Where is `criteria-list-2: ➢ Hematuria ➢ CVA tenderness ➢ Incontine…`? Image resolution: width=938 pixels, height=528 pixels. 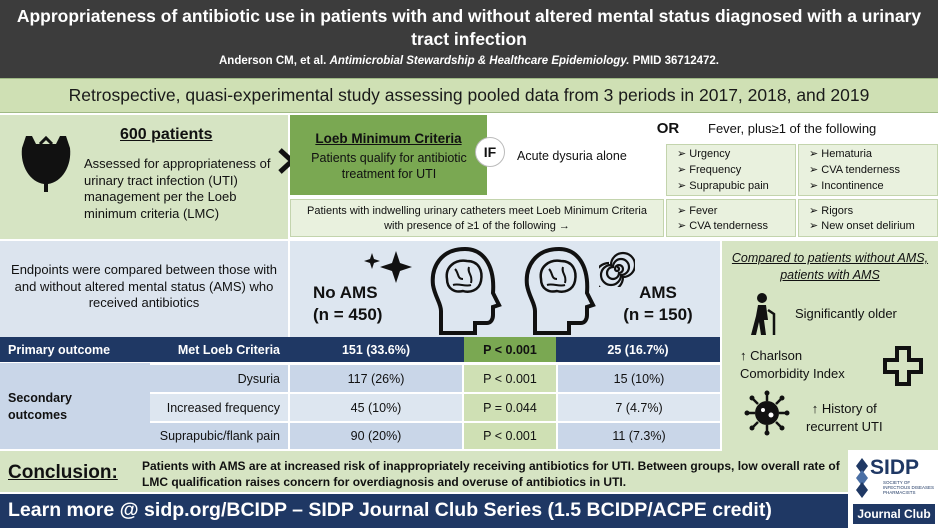
criteria-list-2: ➢ Hematuria ➢ CVA tenderness ➢ Incontine… is located at coordinates (868, 170).